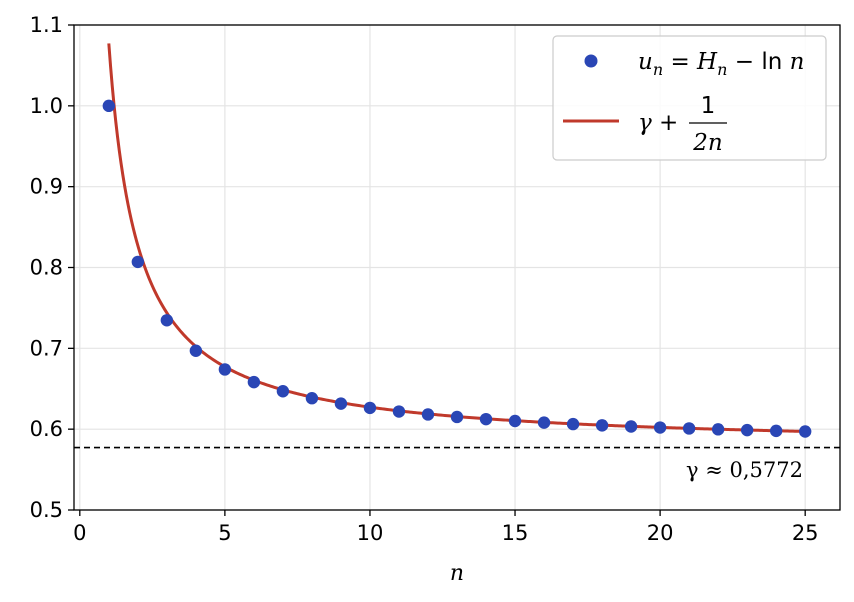  Describe the element at coordinates (46, 268) in the screenshot. I see `y-tick-label: 0.8` at that location.